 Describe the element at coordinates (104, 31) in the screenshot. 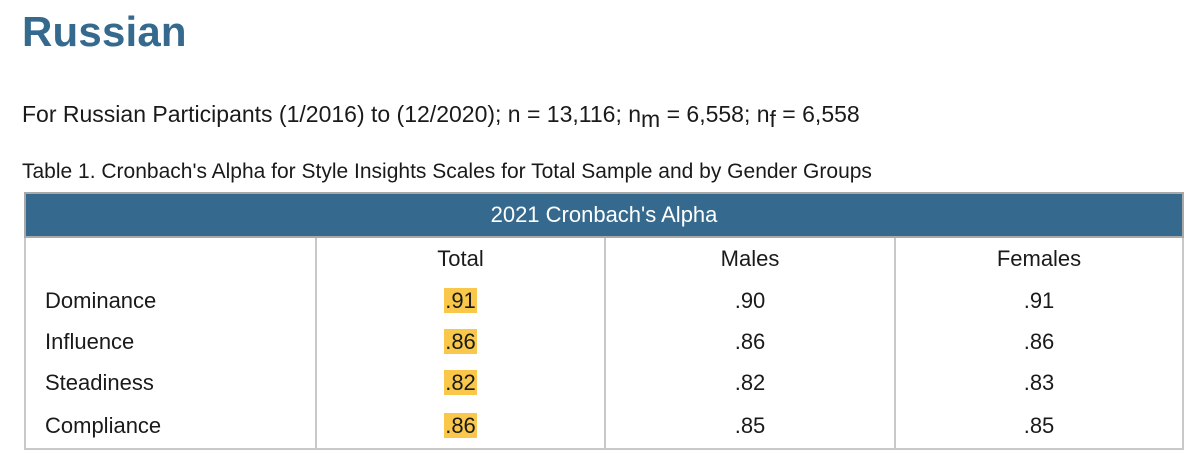

I see `page-title: Russian` at that location.